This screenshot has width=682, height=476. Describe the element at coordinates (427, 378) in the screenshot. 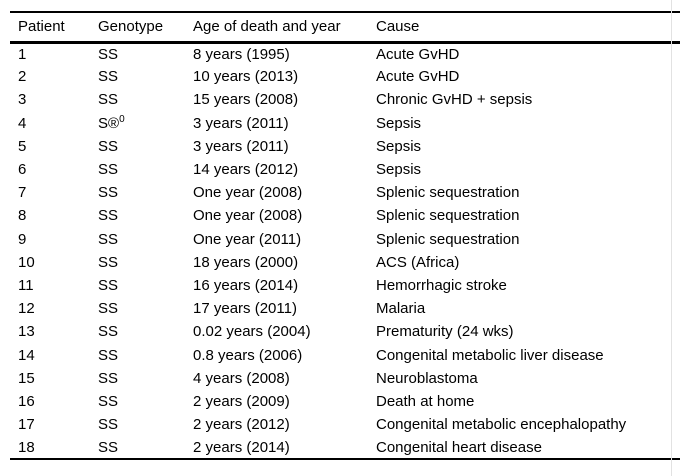

I see `cell-cause: Neuroblastoma` at that location.